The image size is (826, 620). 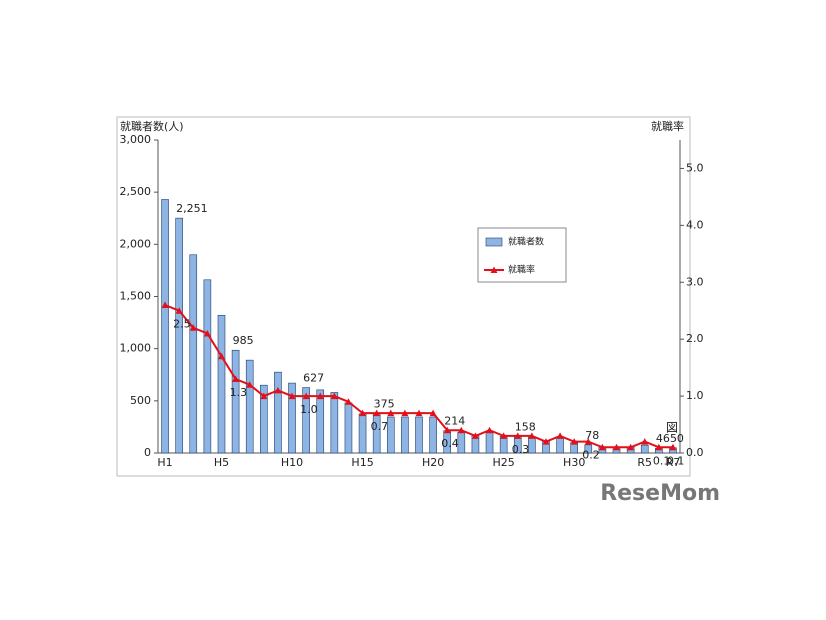 I want to click on rate-value-label: 0.3, so click(x=520, y=449).